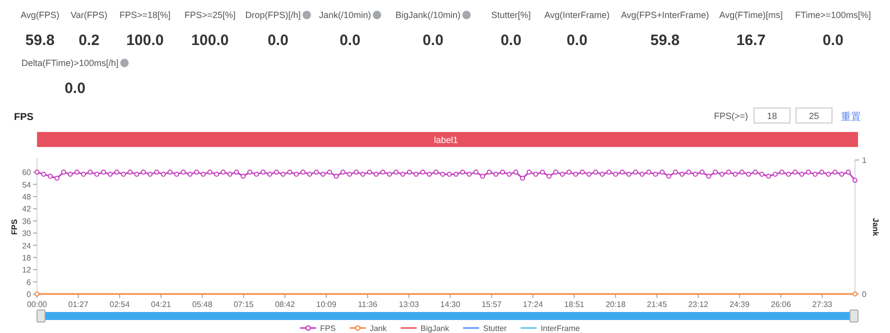  Describe the element at coordinates (833, 15) in the screenshot. I see `category-label: FTime>=100ms[%]` at that location.